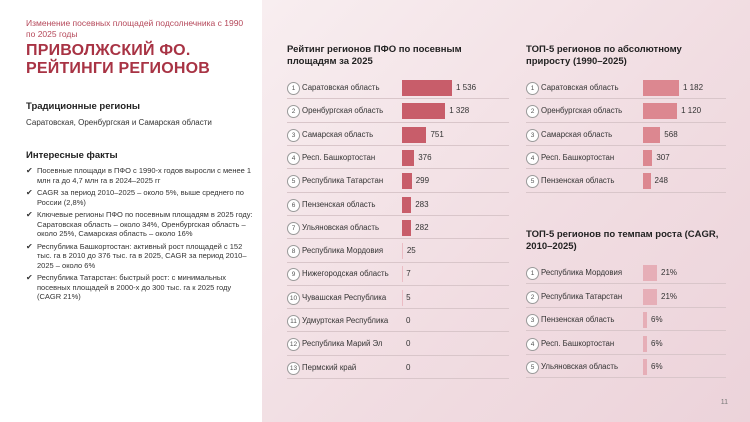  What do you see at coordinates (398, 368) in the screenshot?
I see `chart-row: 13 Пермский край 0` at bounding box center [398, 368].